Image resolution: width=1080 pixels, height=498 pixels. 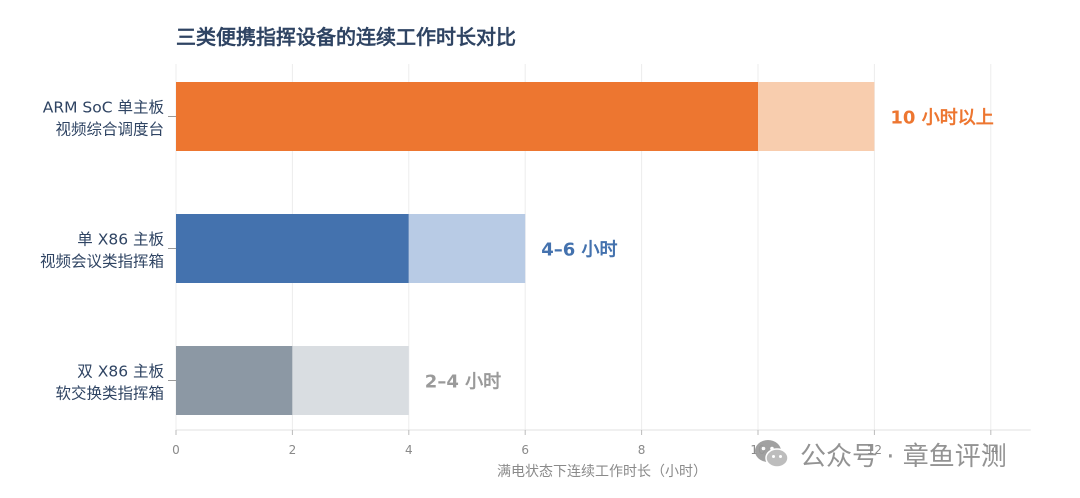 I want to click on x-axis-label: 满电状态下连续工作时长（小时）, so click(x=602, y=471).